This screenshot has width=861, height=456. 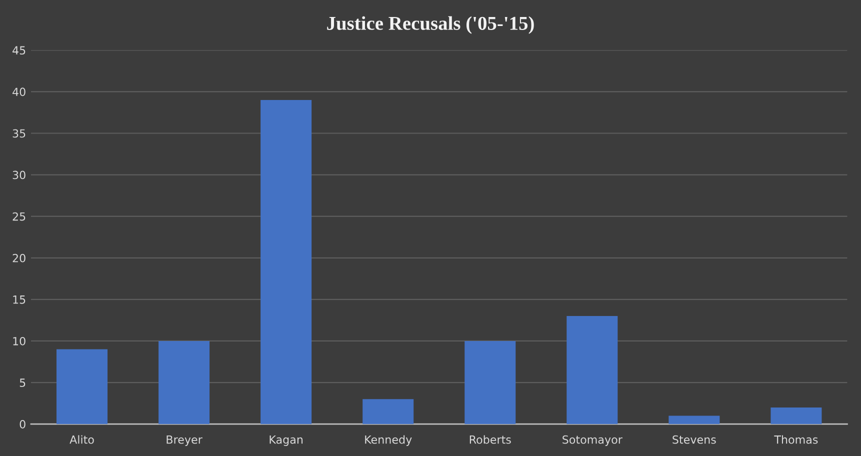 I want to click on x-tick-label: Sotomayor, so click(x=592, y=440).